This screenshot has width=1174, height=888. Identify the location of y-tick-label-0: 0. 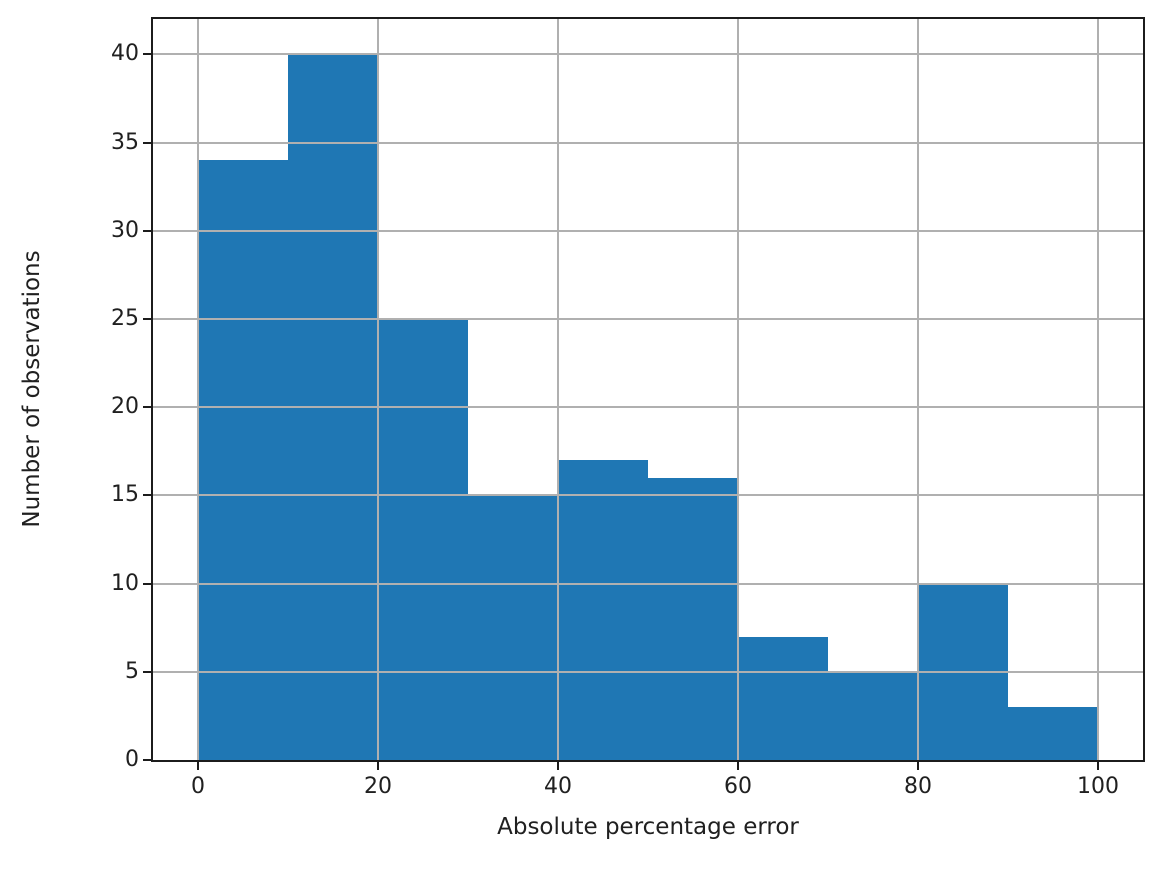
(132, 759).